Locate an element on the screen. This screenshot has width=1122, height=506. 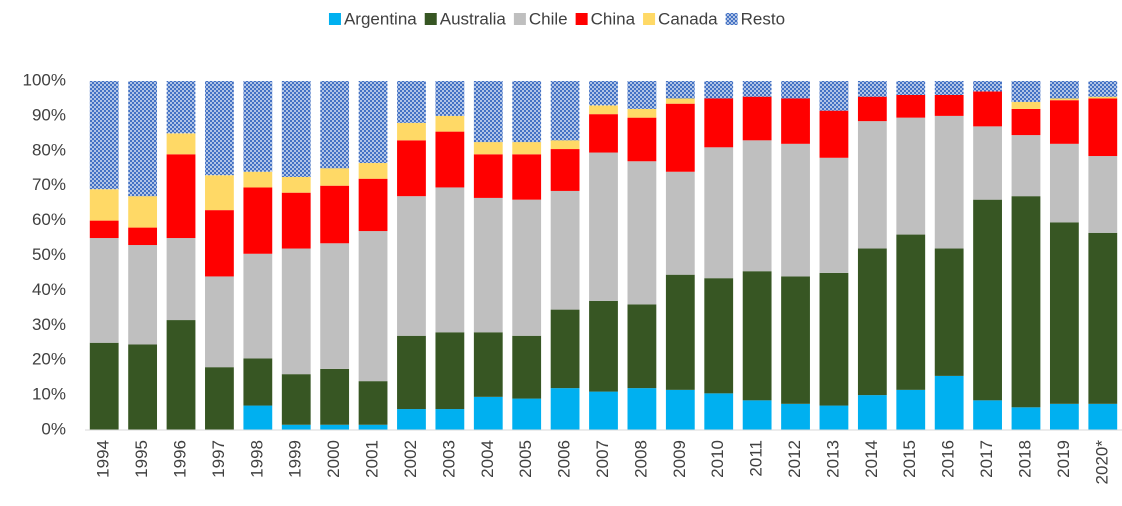
y-tick-label: 100% is located at coordinates (44, 79).